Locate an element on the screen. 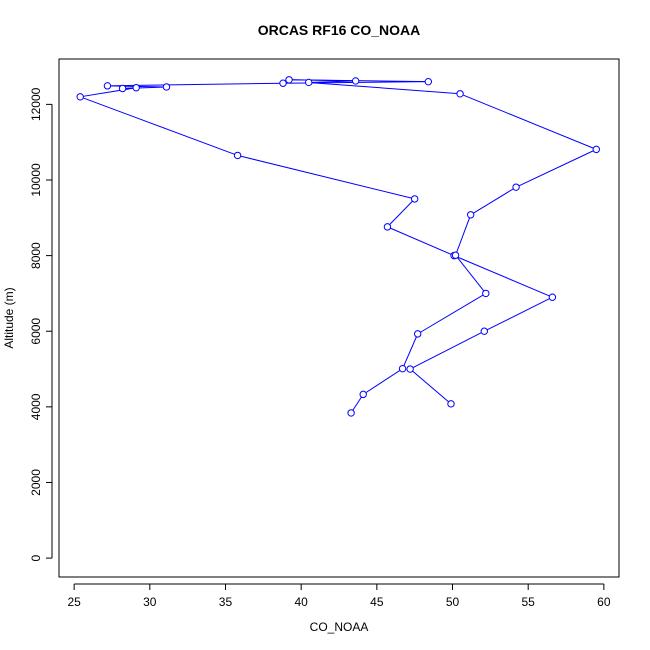 The width and height of the screenshot is (650, 650). x-tick-label: 30 is located at coordinates (150, 602).